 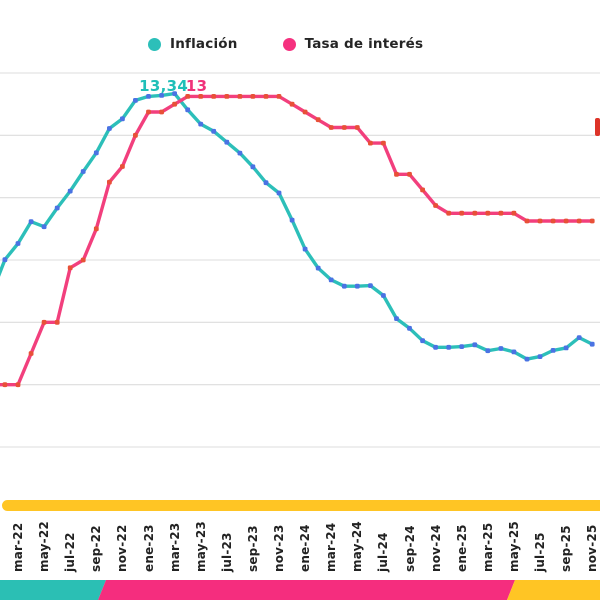 What do you see at coordinates (122, 548) in the screenshot?
I see `x-tick-label: nov-22` at bounding box center [122, 548].